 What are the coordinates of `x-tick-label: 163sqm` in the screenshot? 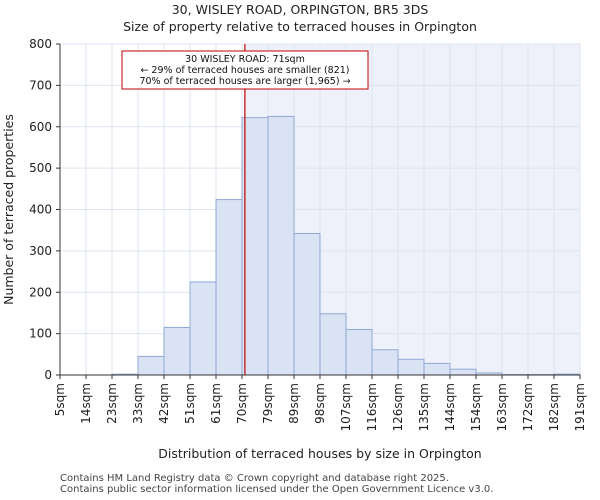 It's located at (502, 407).